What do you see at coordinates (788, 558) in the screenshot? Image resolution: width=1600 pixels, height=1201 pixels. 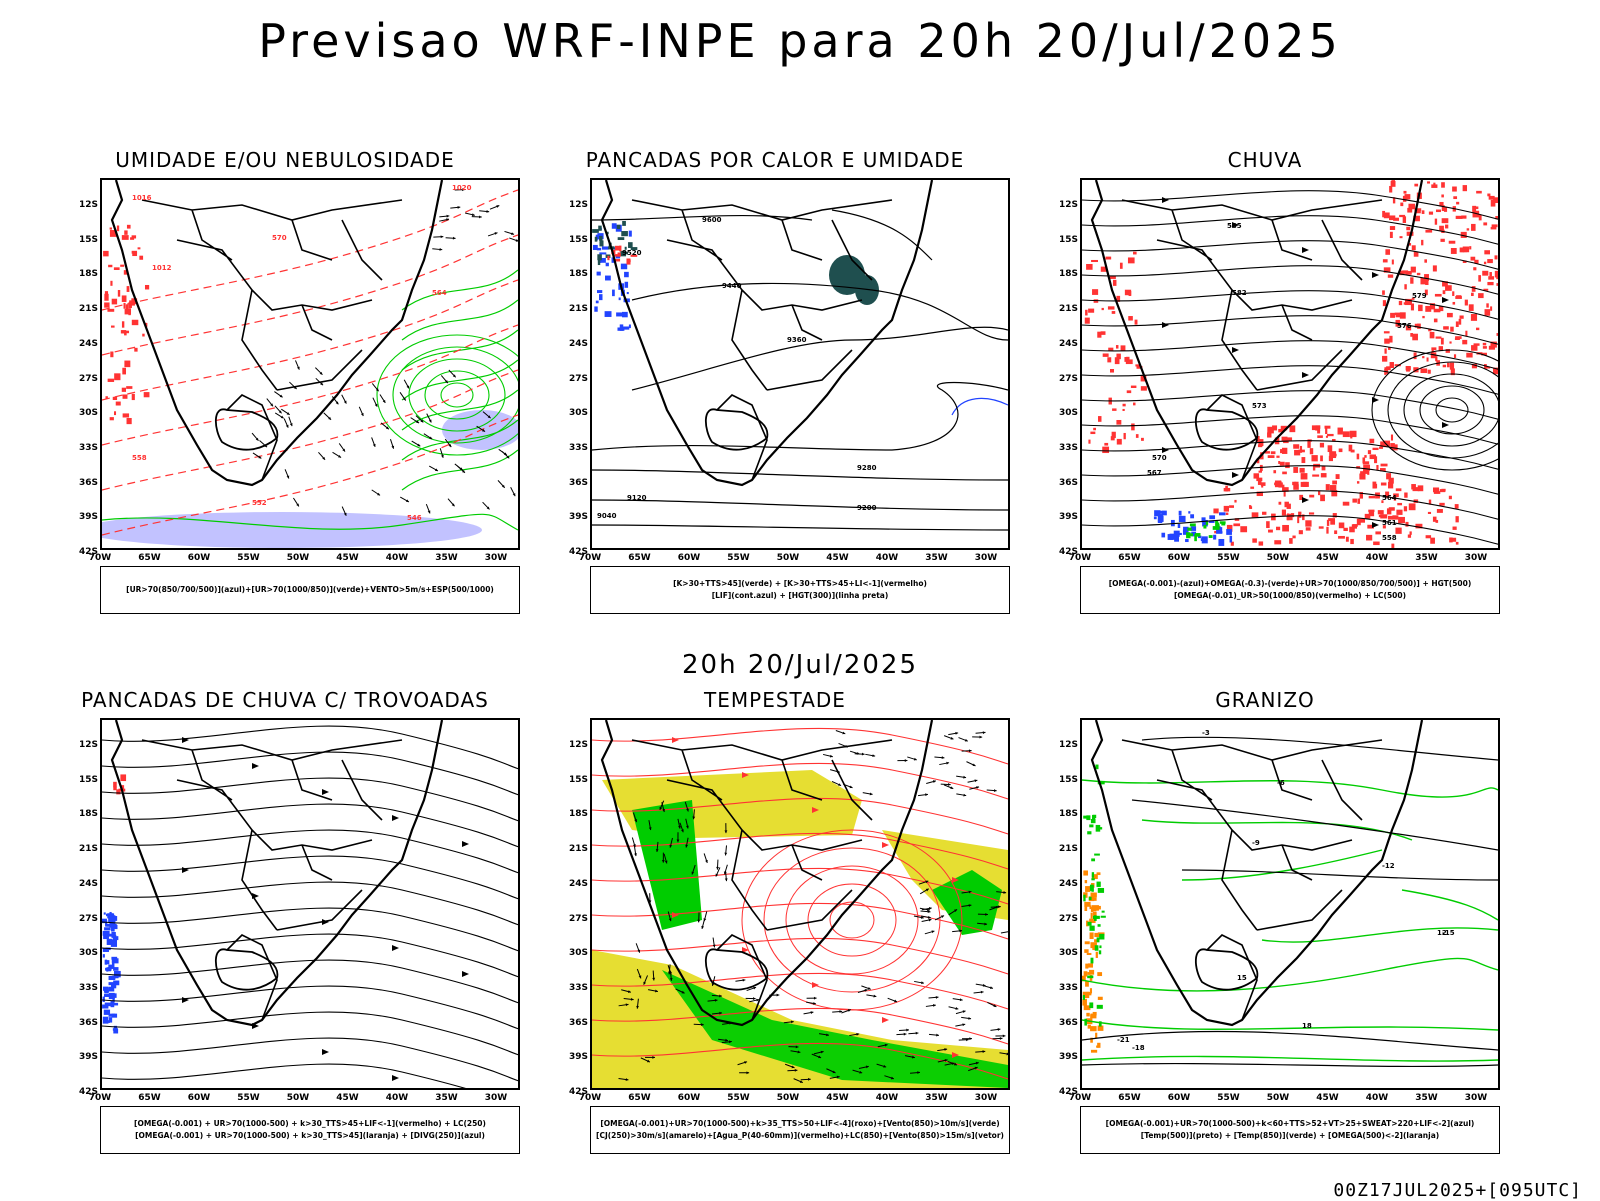 I see `lon-tick-label: 50W` at bounding box center [788, 558].